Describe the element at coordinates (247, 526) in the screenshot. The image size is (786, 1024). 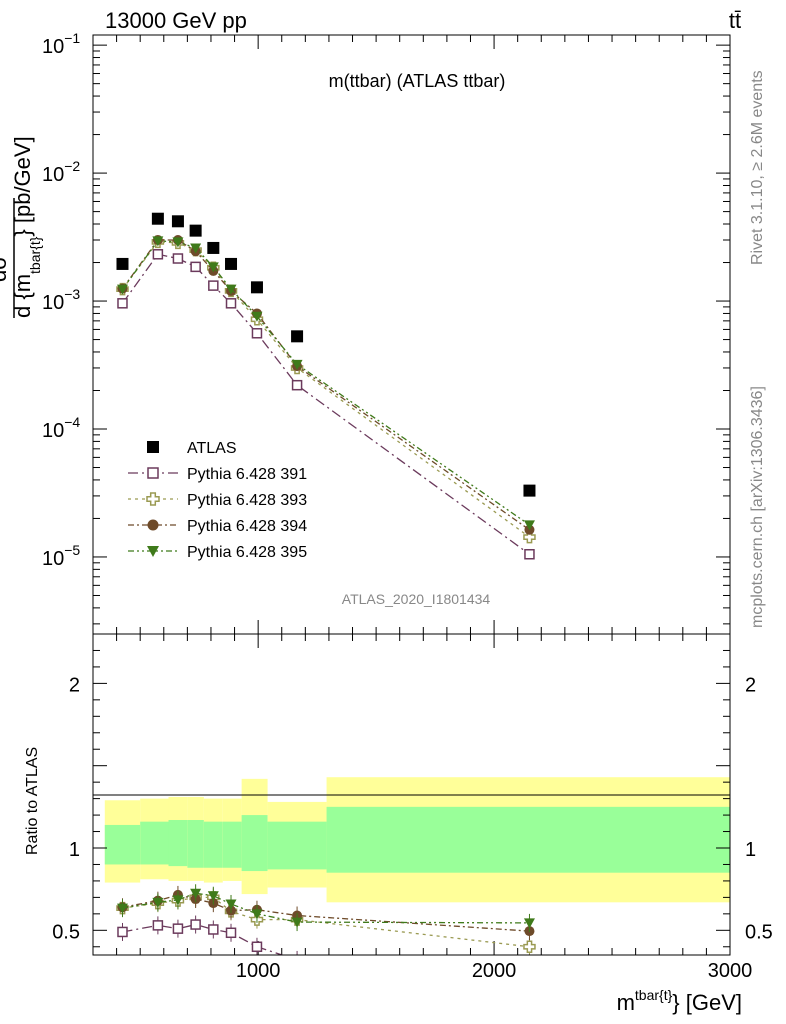
I see `legend-label: Pythia 6.428 394` at that location.